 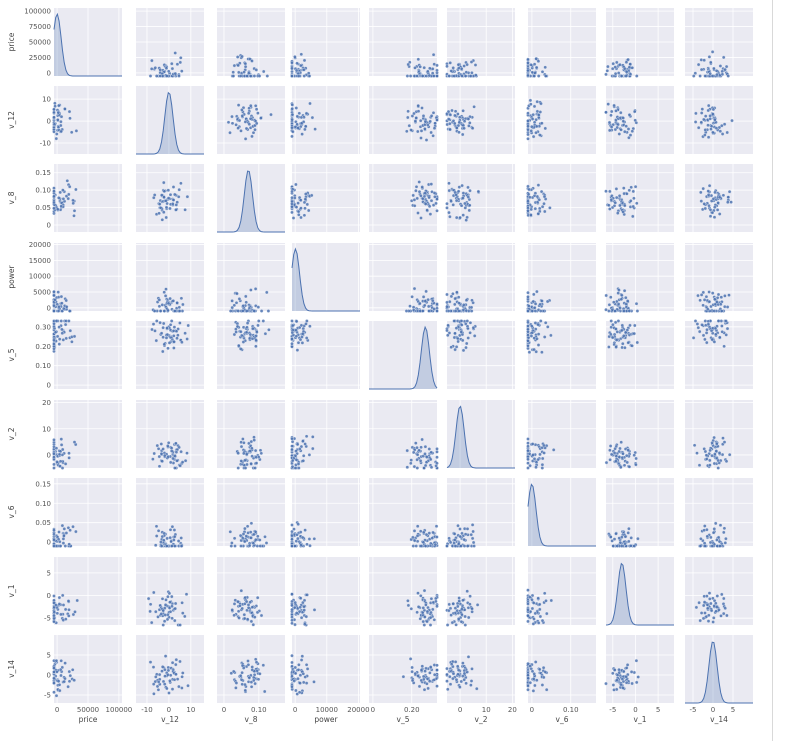 I want to click on x-axis-label: v_6, so click(x=562, y=719).